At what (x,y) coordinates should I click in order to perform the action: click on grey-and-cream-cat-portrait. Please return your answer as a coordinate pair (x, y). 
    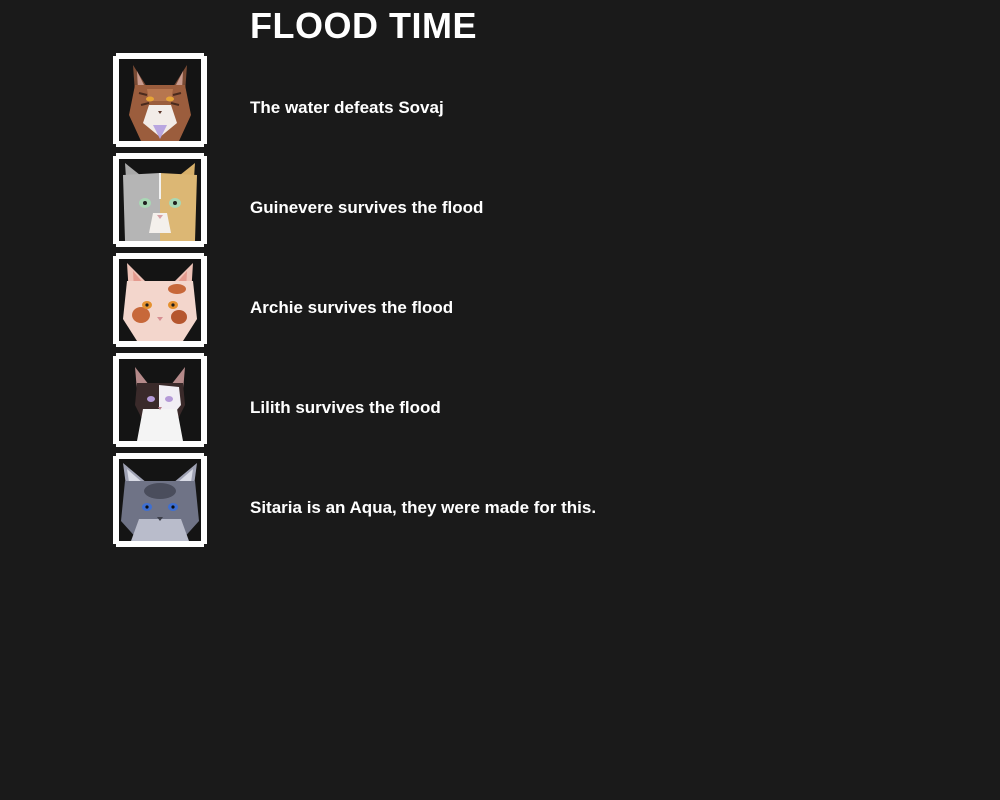
    Looking at the image, I should click on (160, 200).